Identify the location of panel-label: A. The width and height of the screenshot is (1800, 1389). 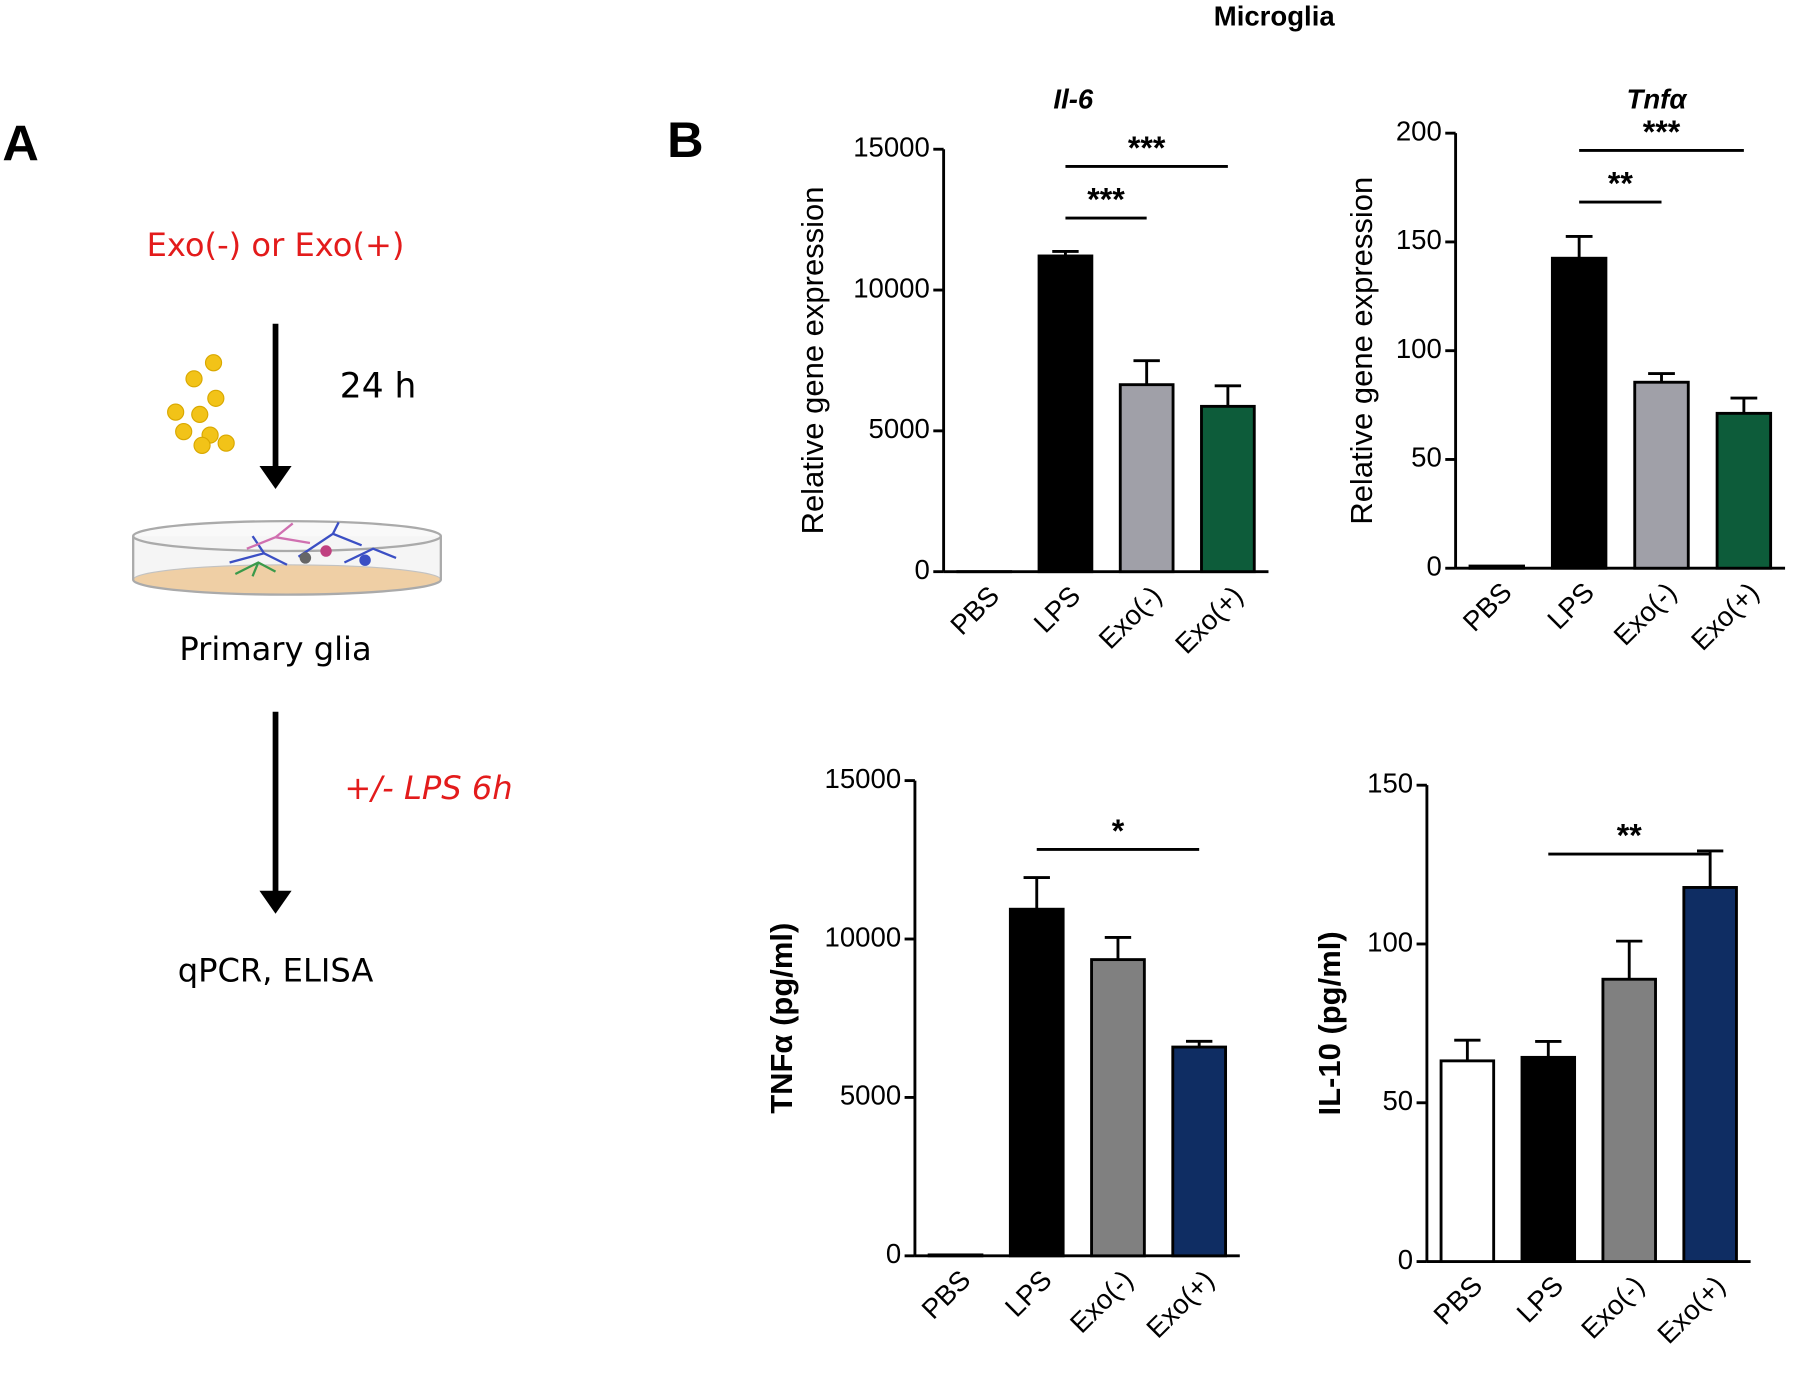
(20, 142).